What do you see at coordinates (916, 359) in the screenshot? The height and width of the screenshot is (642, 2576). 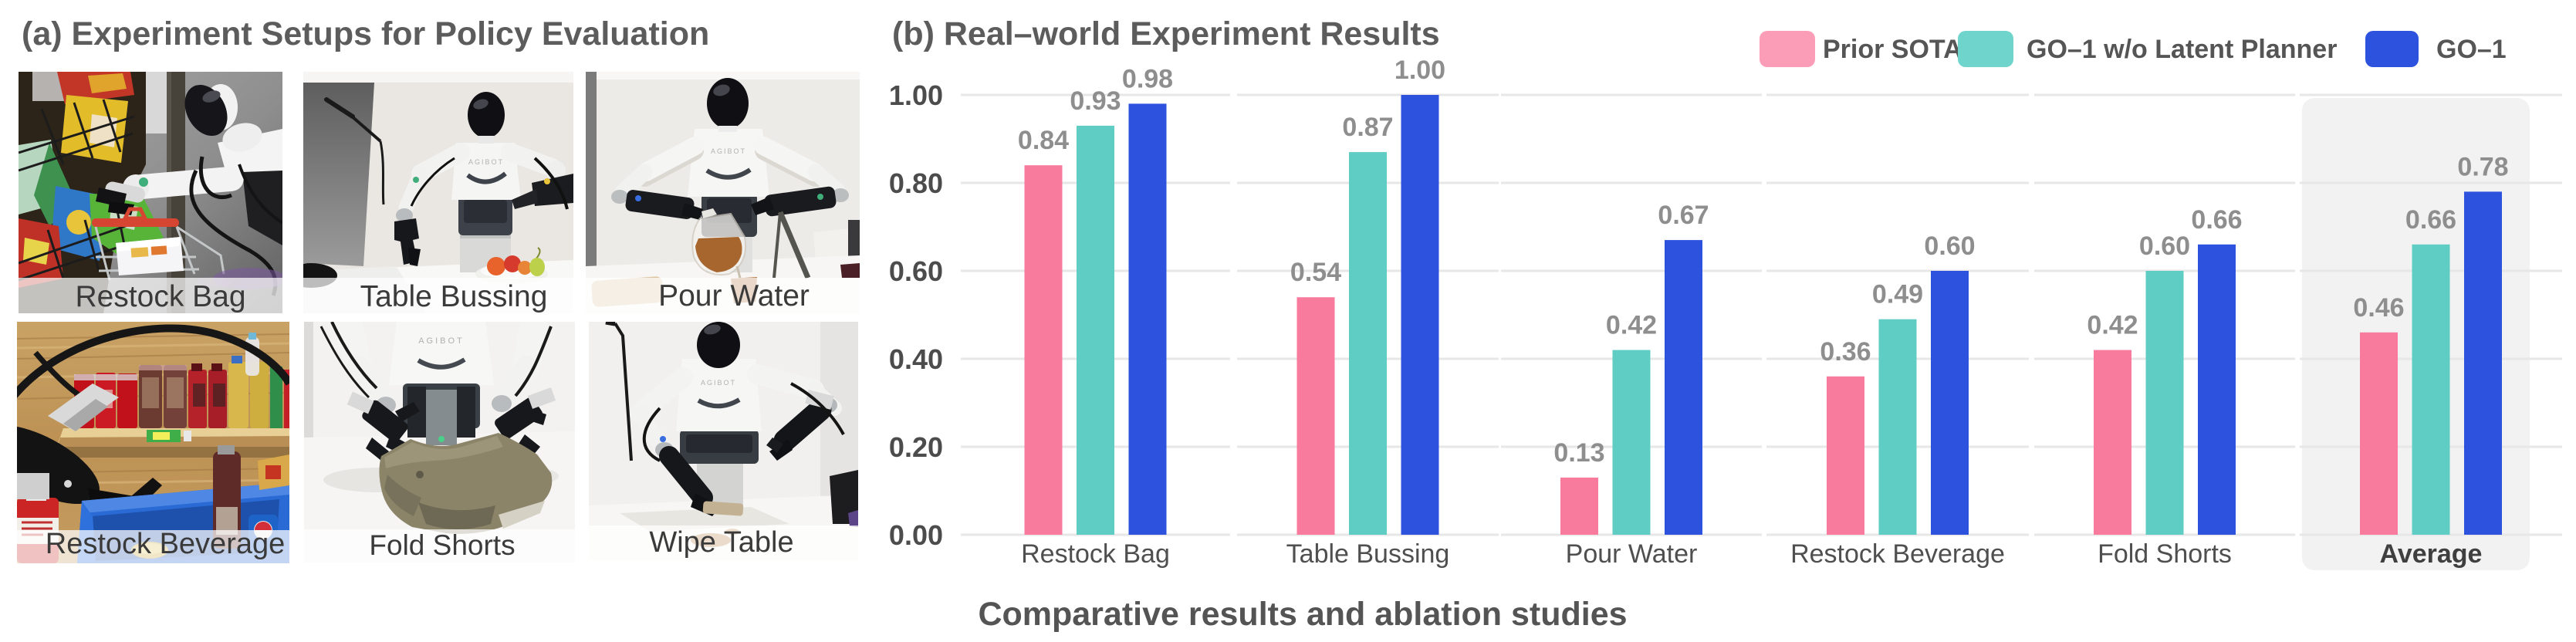 I see `svg-text: 0.40` at bounding box center [916, 359].